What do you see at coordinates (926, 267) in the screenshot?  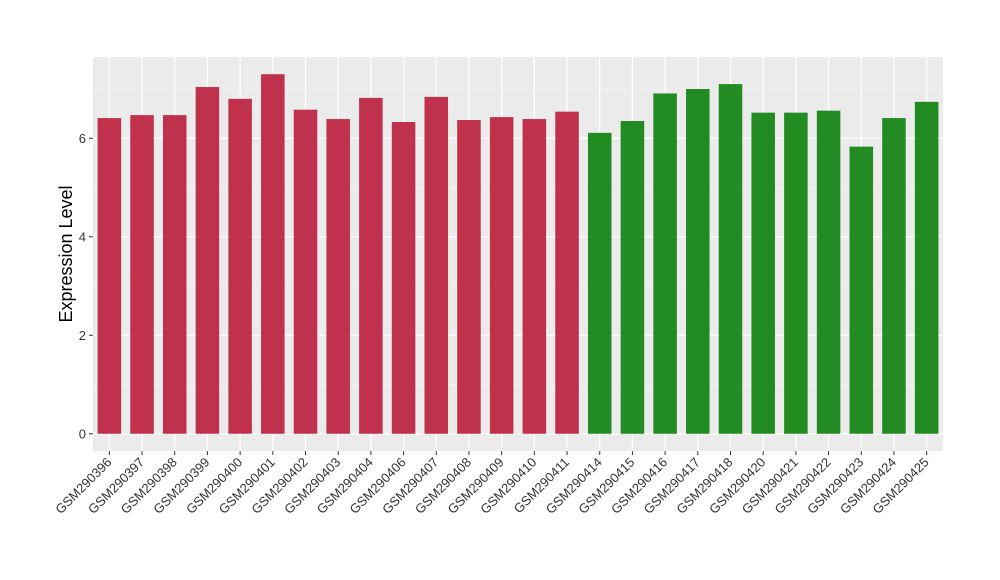 I see `bar-GSM290425` at bounding box center [926, 267].